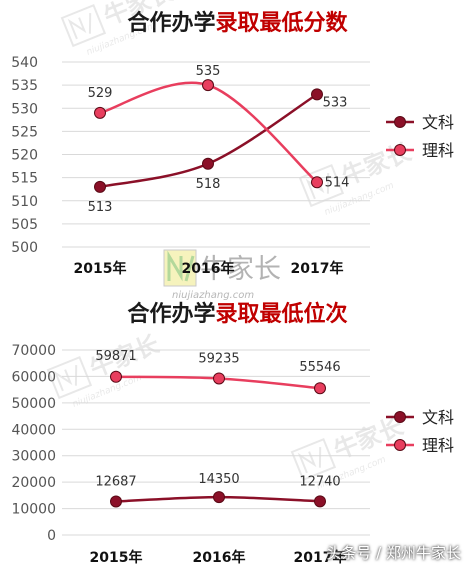  I want to click on attribution-text: 头条号 / 郑州牛家长, so click(393, 553).